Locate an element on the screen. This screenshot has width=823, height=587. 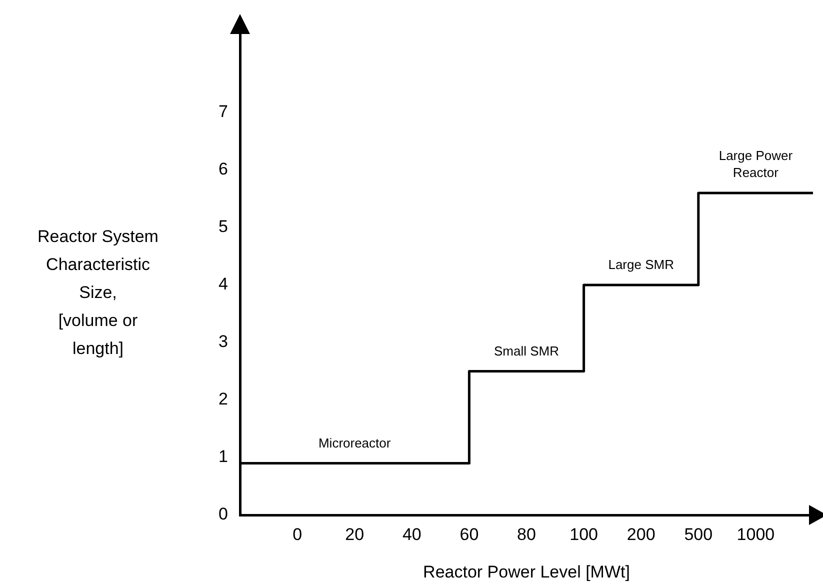
x-tick-label: 40 is located at coordinates (412, 534).